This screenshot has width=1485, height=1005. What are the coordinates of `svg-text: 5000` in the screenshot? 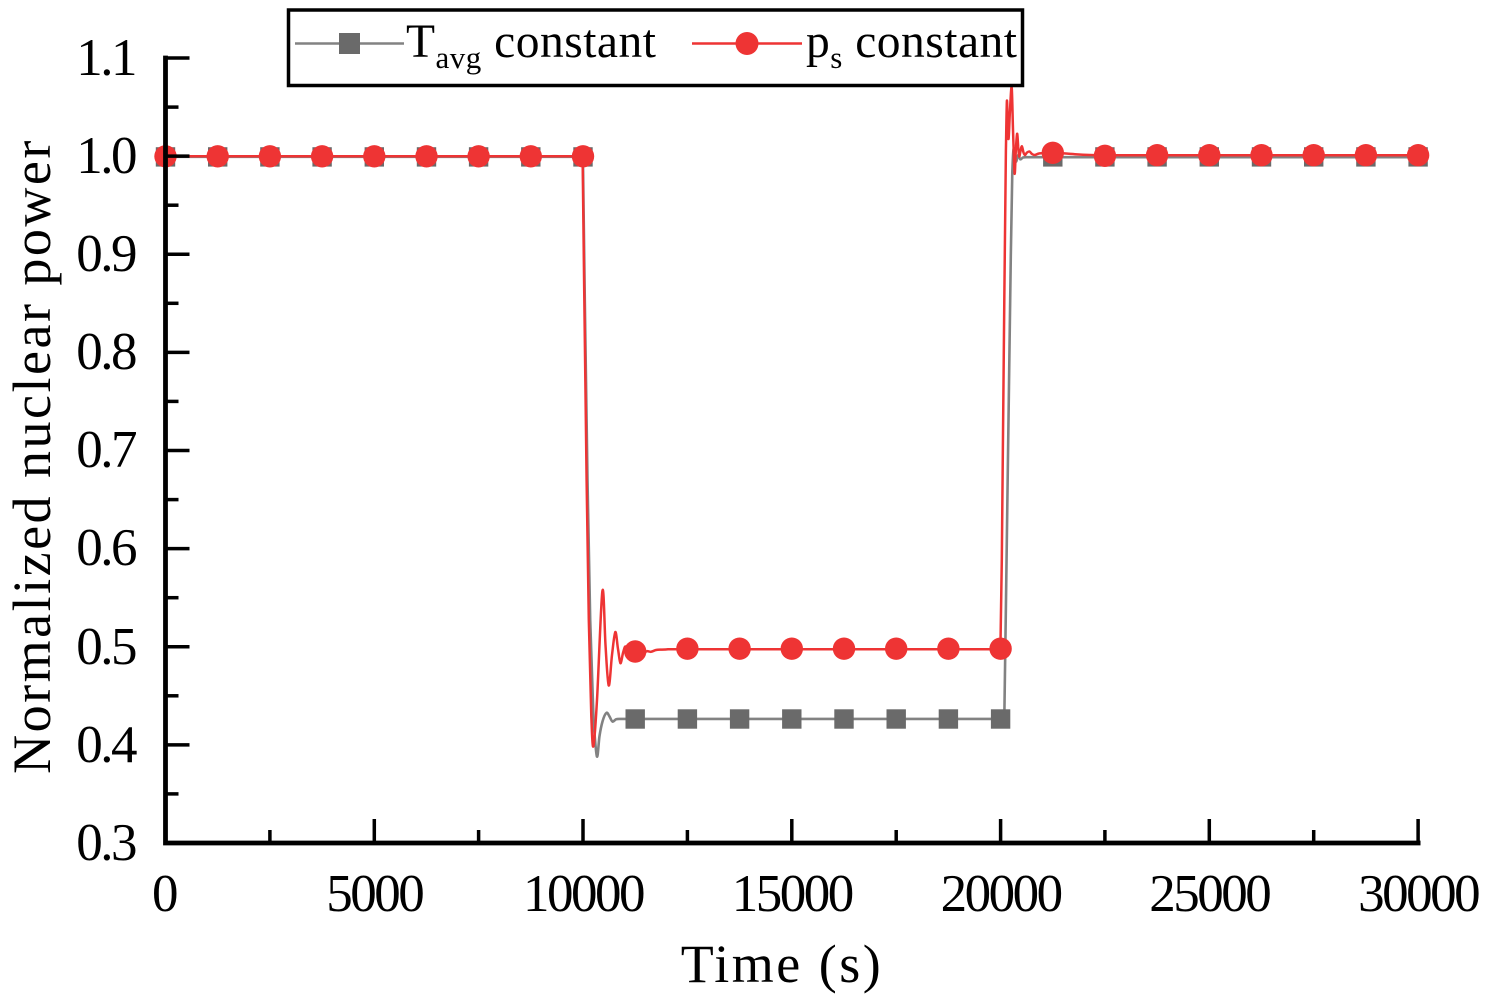 It's located at (374, 894).